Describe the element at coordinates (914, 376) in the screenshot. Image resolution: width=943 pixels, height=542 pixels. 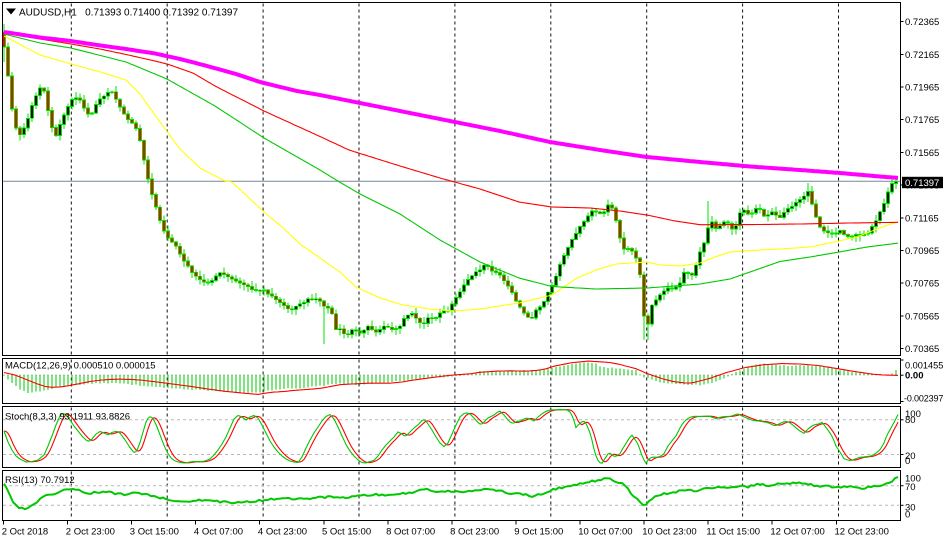
I see `svg-text: 0.00` at that location.